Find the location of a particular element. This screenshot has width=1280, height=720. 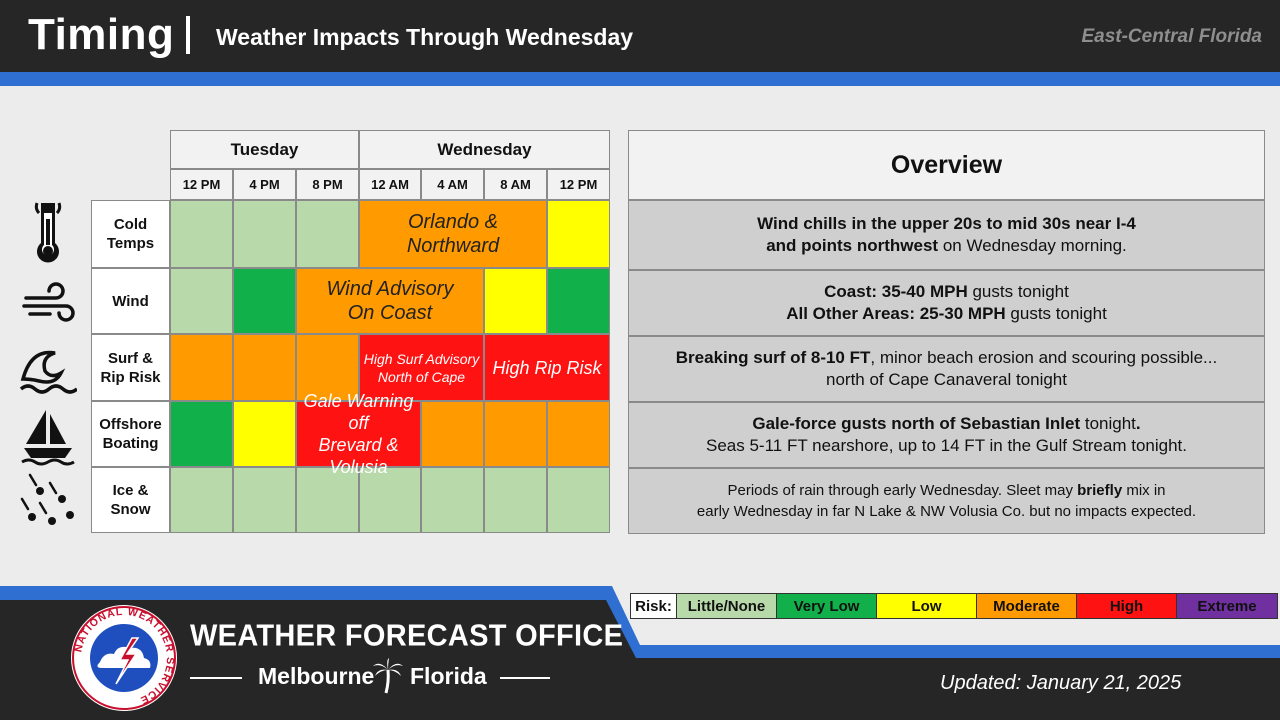

day-header-wednesday: Wednesday is located at coordinates (484, 149).